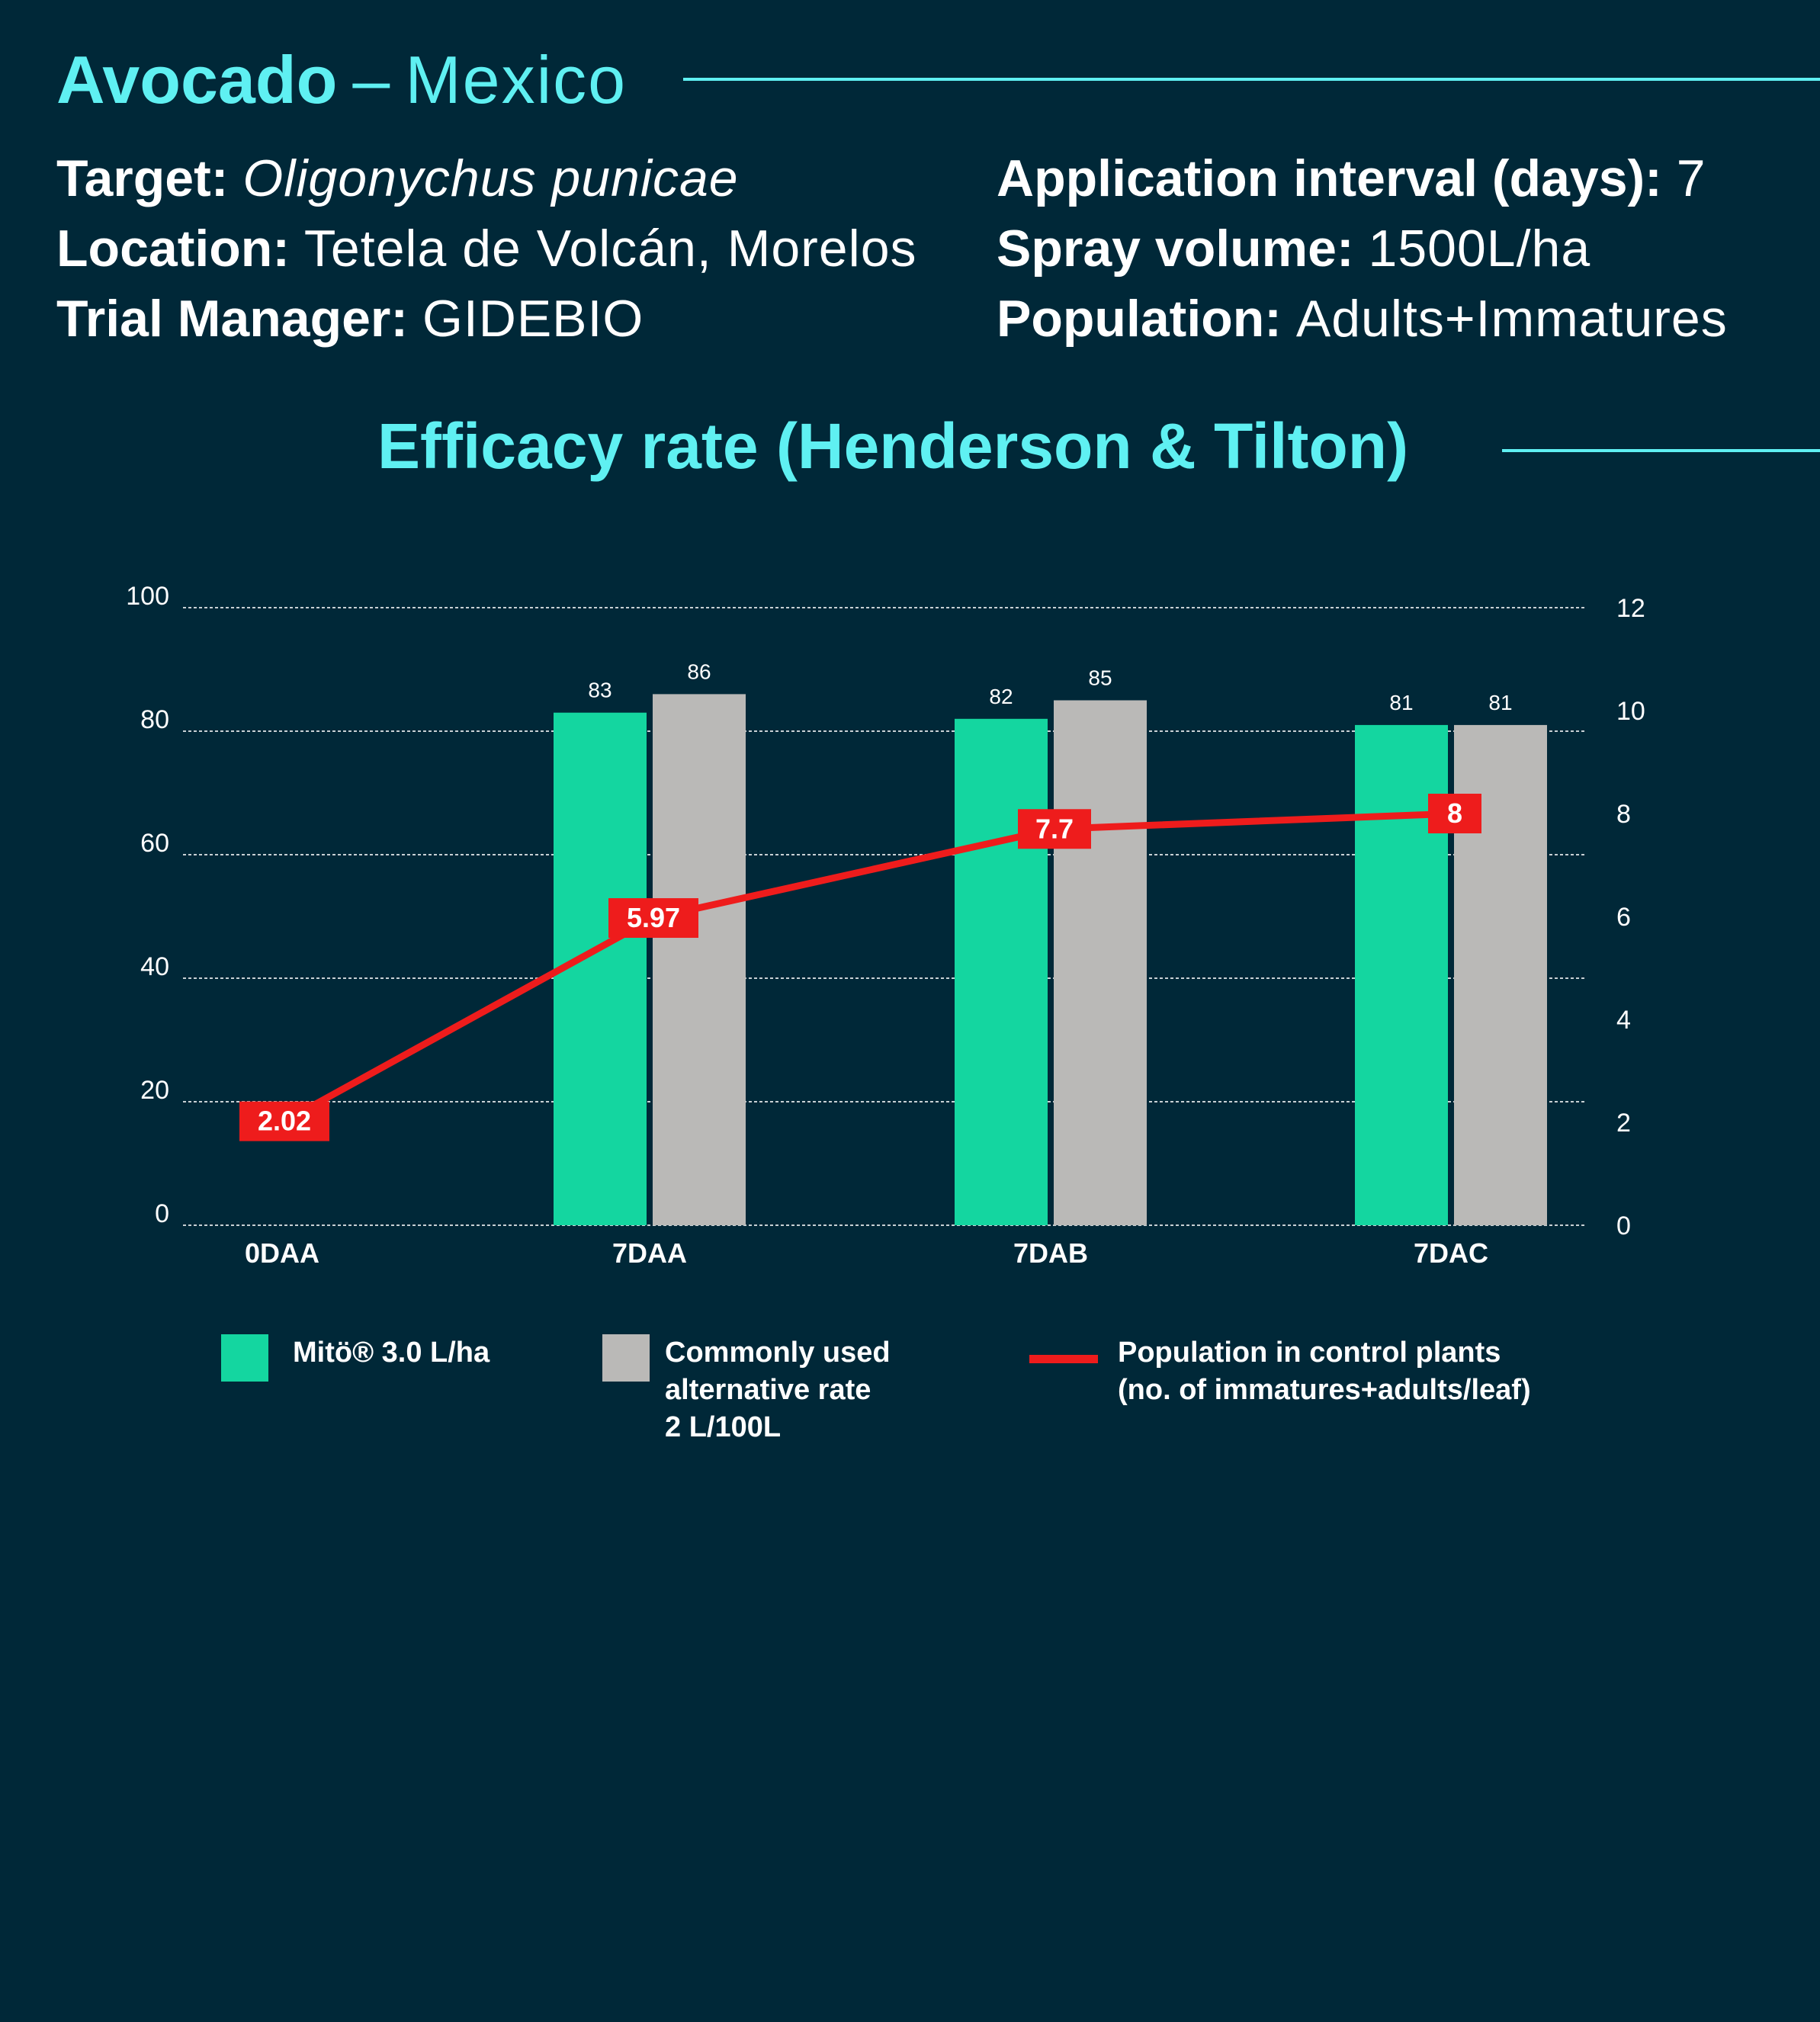  I want to click on y-left-tick-label: 40, so click(154, 966).